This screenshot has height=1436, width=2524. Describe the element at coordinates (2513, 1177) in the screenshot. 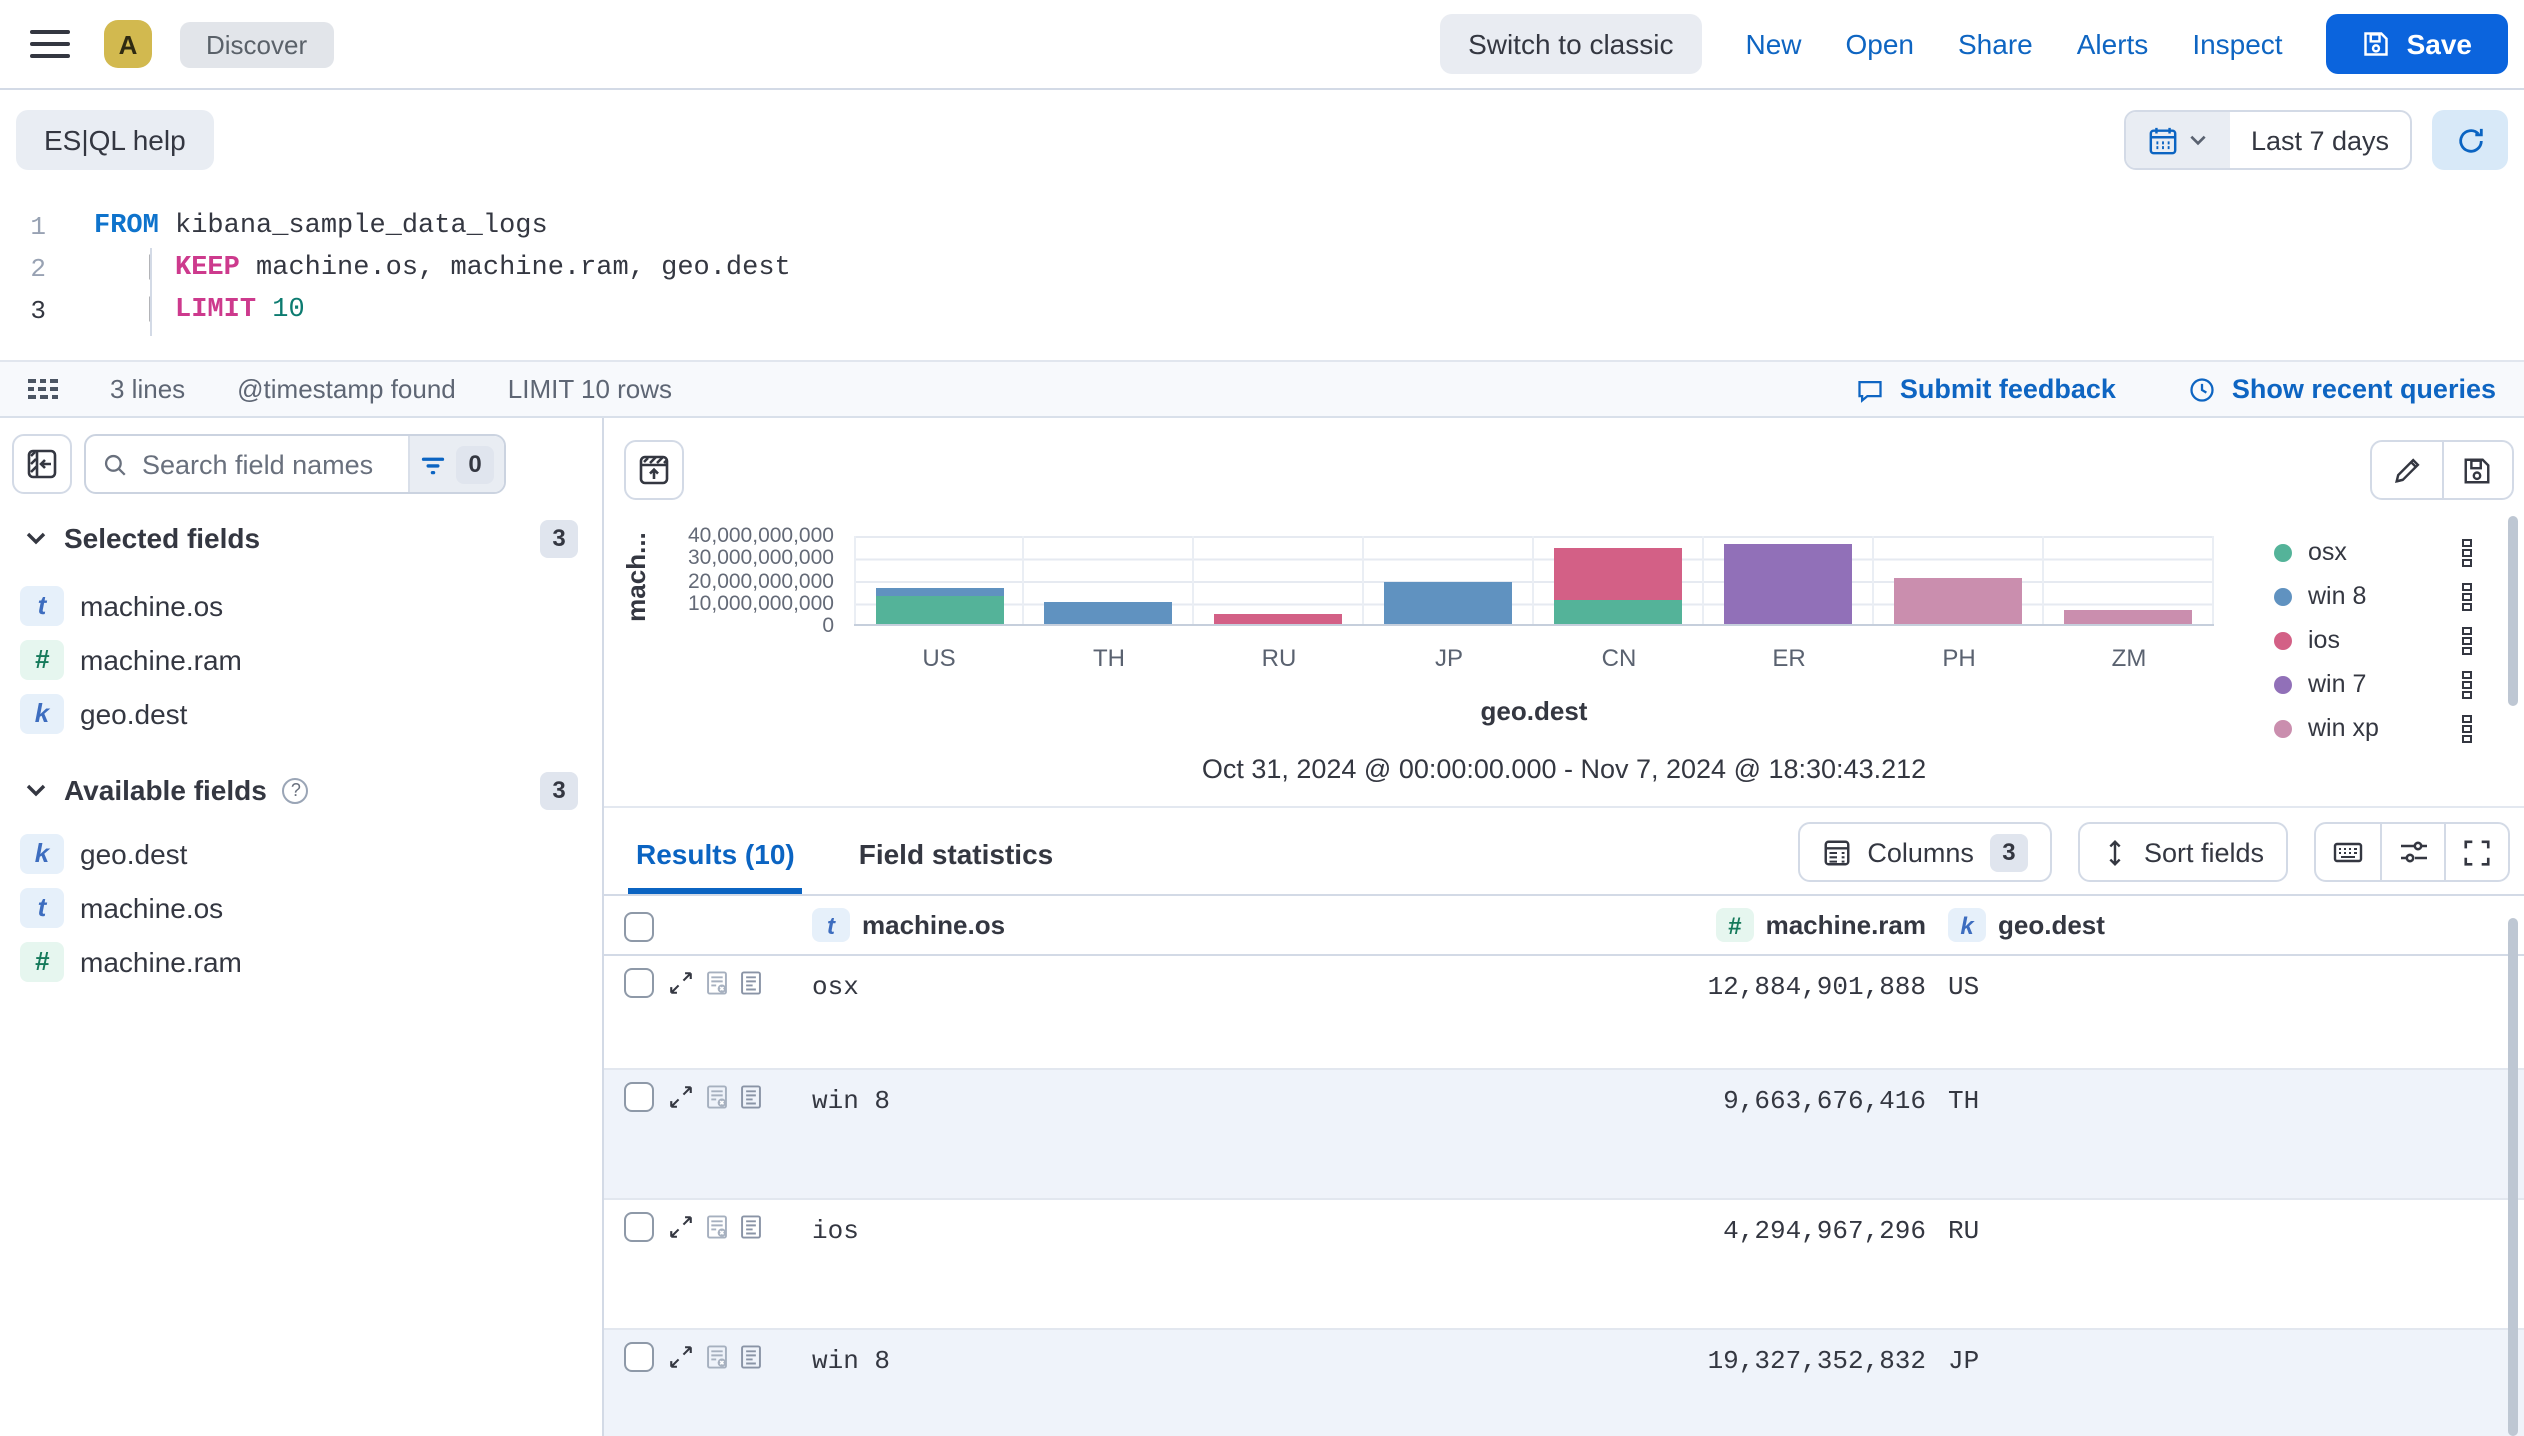

I see `table-scrollbar` at that location.